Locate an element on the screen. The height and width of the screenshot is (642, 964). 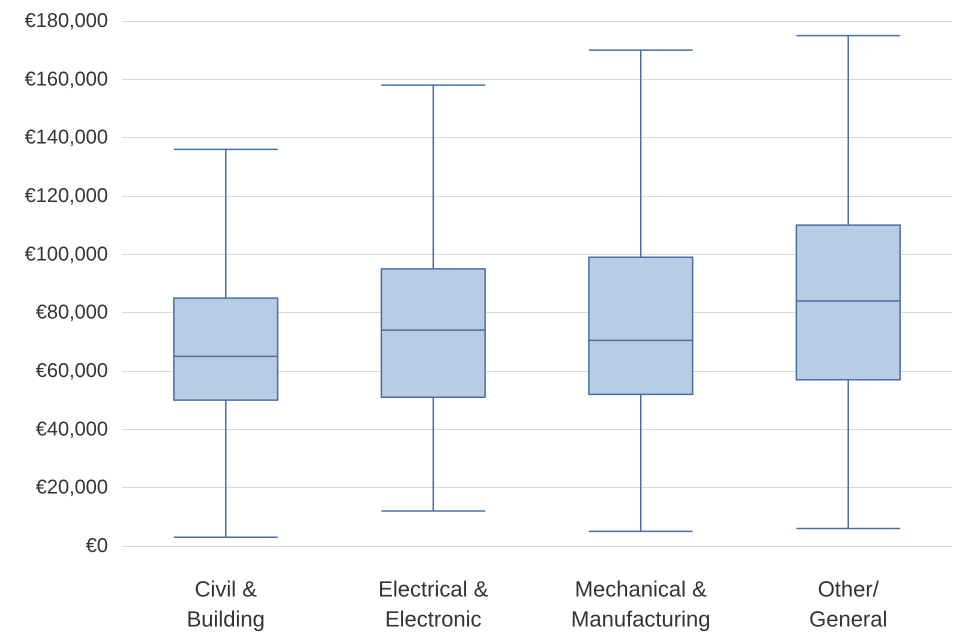
y-tick-label: €20,000 is located at coordinates (72, 487).